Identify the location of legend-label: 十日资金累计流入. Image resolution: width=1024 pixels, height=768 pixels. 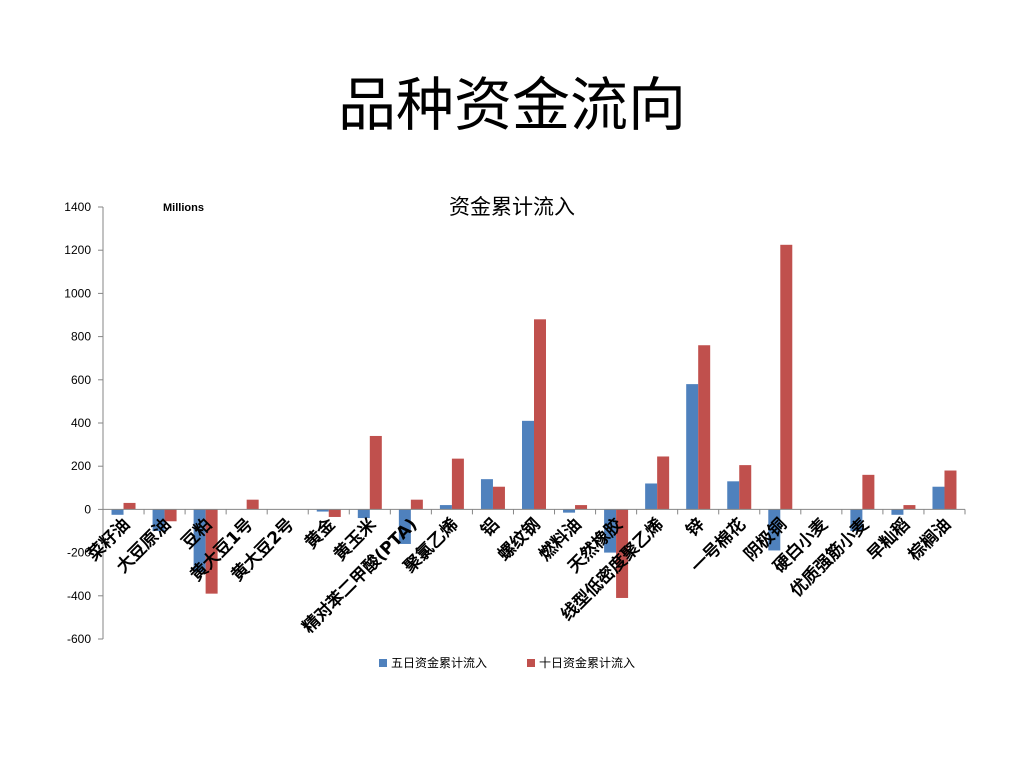
(587, 662).